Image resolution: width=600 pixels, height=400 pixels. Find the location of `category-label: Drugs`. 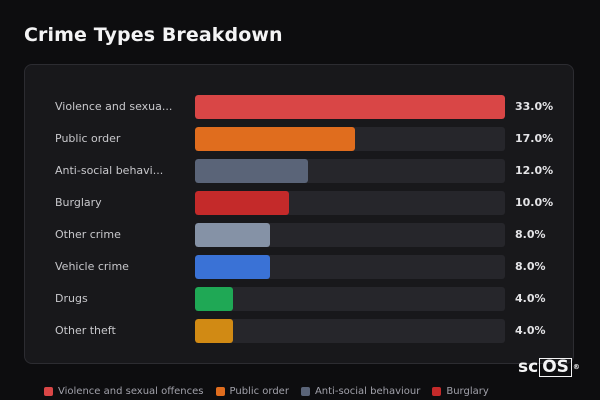

category-label: Drugs is located at coordinates (71, 298).